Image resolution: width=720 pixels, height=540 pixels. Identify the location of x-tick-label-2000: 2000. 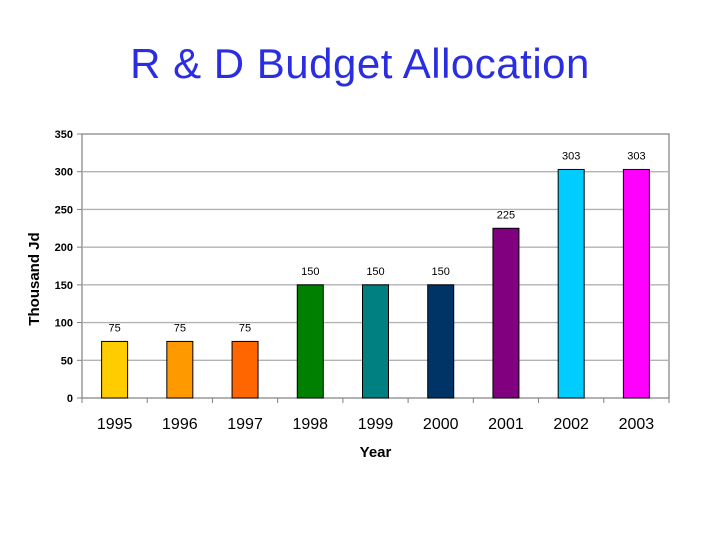
(441, 424).